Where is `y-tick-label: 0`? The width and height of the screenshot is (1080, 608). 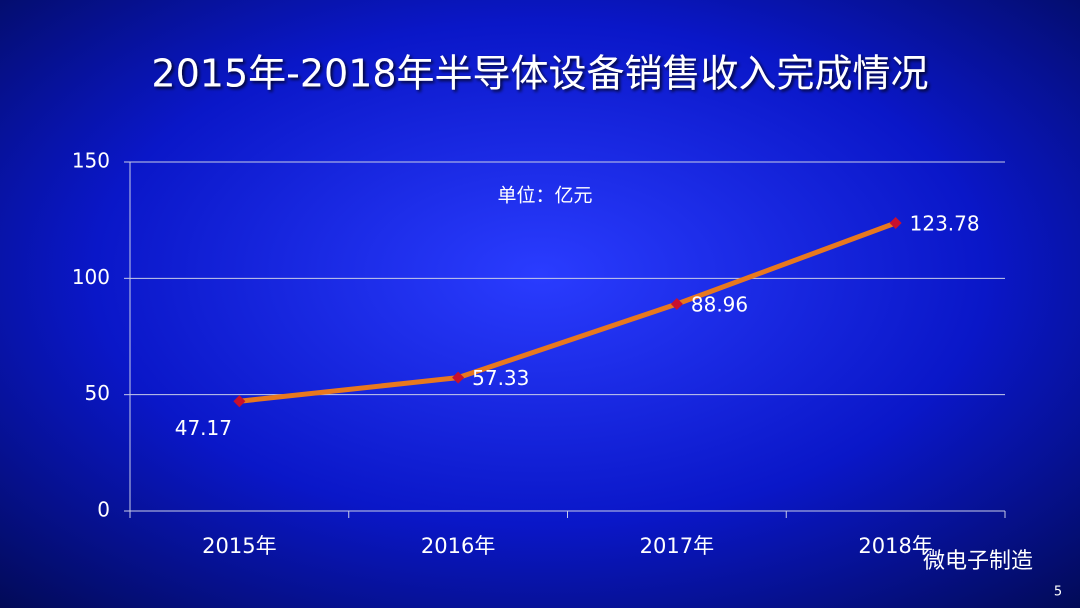
y-tick-label: 0 is located at coordinates (103, 510).